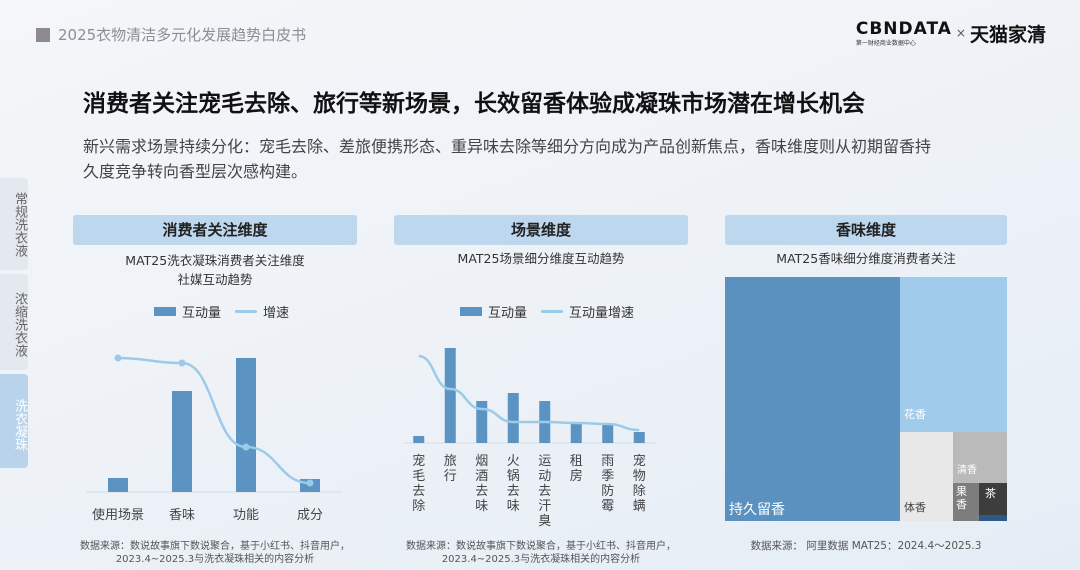  What do you see at coordinates (990, 493) in the screenshot?
I see `treemap-label: 茶` at bounding box center [990, 493].